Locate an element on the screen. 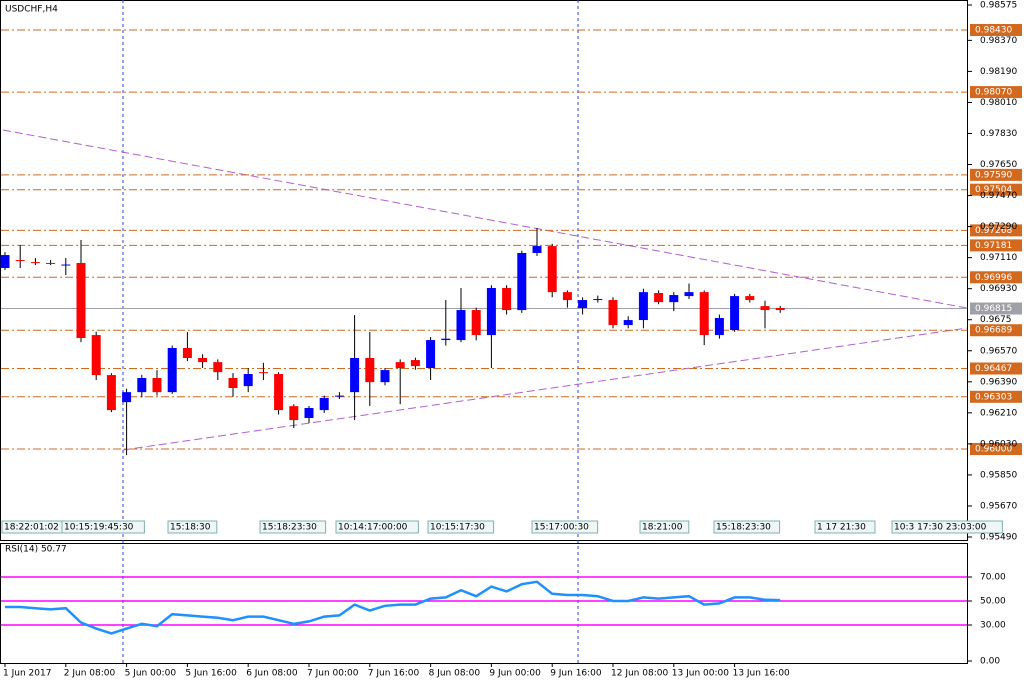 This screenshot has height=683, width=1024. x-tick-label: 2 Jun 08:00 is located at coordinates (90, 674).